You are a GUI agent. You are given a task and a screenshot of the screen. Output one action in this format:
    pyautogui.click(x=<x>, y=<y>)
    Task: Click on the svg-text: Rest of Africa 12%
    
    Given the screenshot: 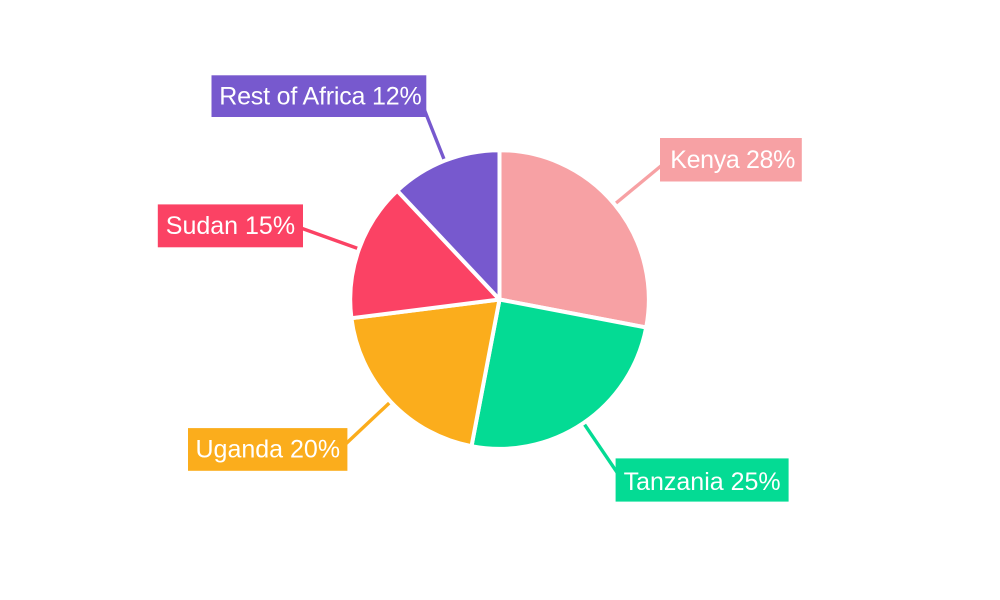 What is the action you would take?
    pyautogui.click(x=320, y=97)
    